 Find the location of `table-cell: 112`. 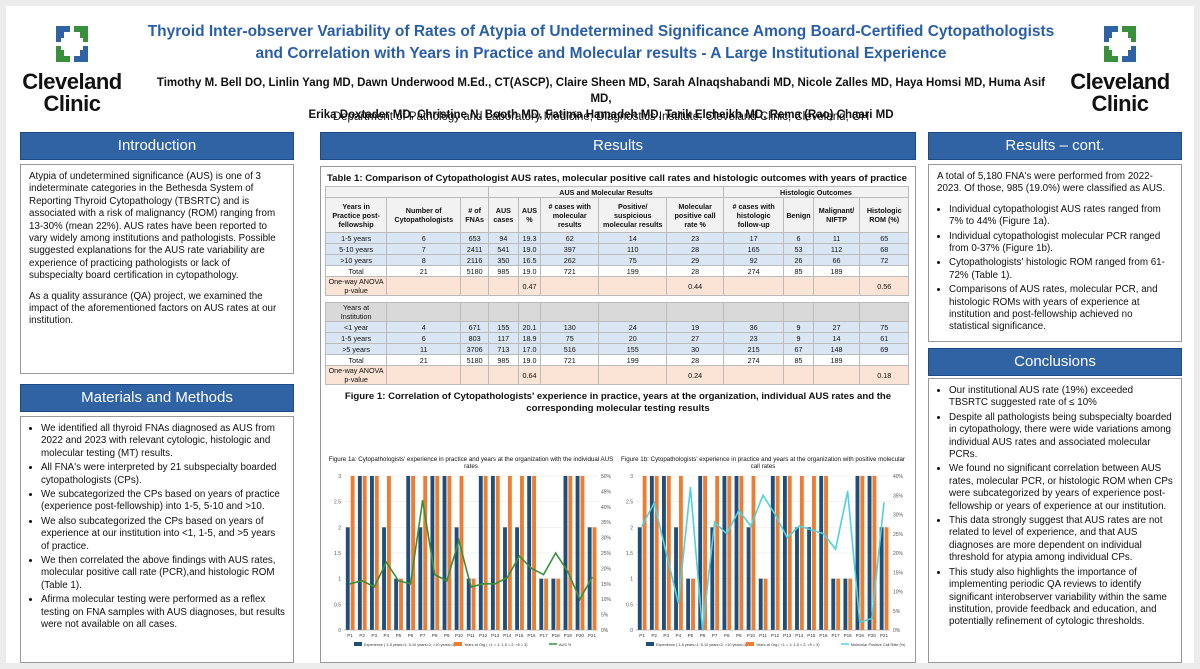

table-cell: 112 is located at coordinates (836, 249).